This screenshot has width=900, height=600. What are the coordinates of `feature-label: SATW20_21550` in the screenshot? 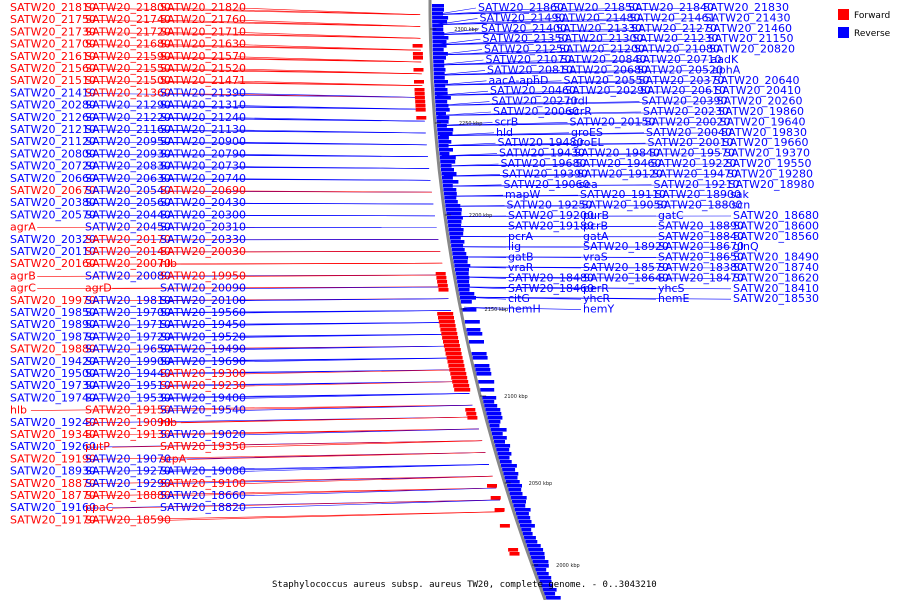 It's located at (128, 68).